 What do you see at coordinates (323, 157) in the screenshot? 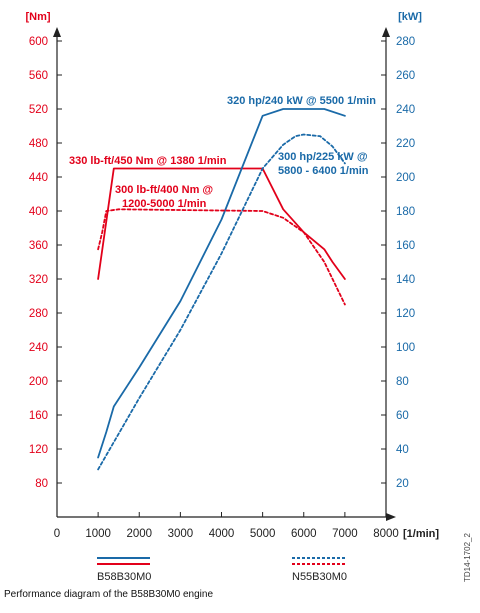
I see `annotation-n55-power-line1: 300 hp/225 kW @` at bounding box center [323, 157].